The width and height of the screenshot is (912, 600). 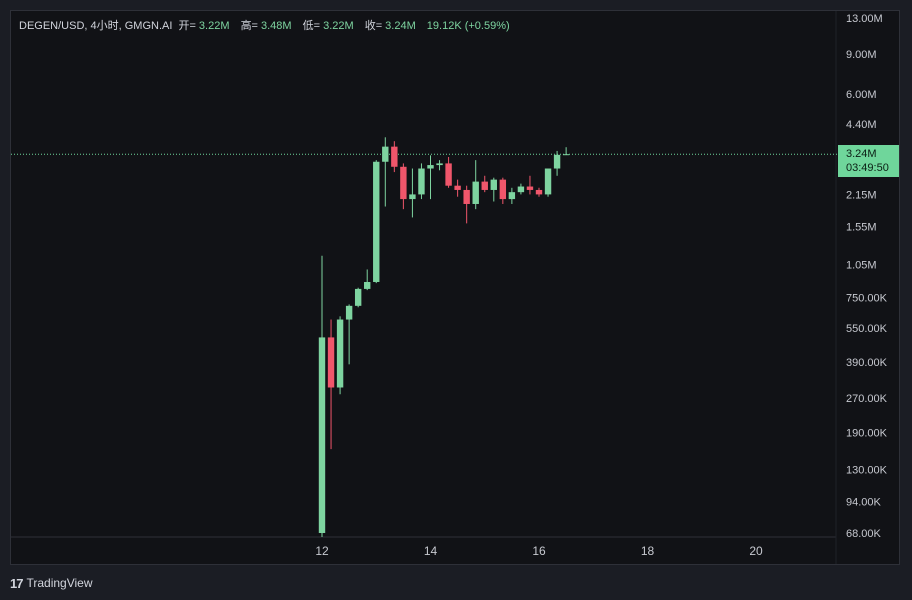 I want to click on y-tick-label: 190.00K, so click(x=867, y=433).